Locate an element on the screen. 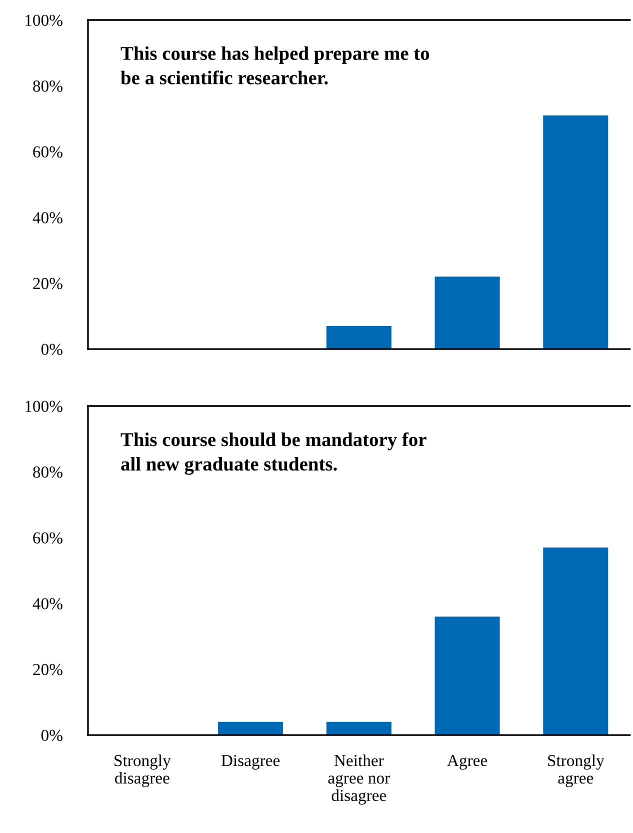  x-tick-label: Strongly agree is located at coordinates (576, 771).